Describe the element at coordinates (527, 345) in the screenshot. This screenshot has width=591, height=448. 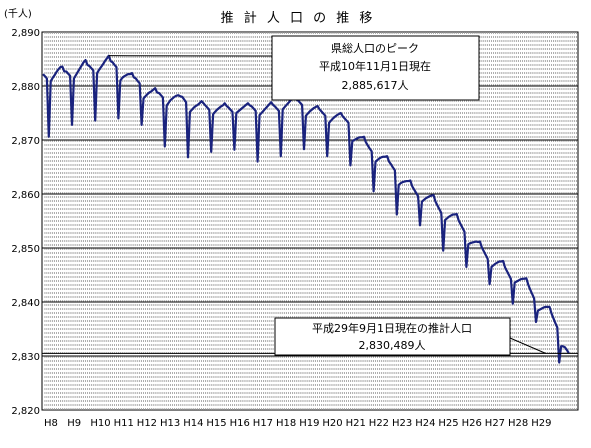
I see `latest-callout-leader` at that location.